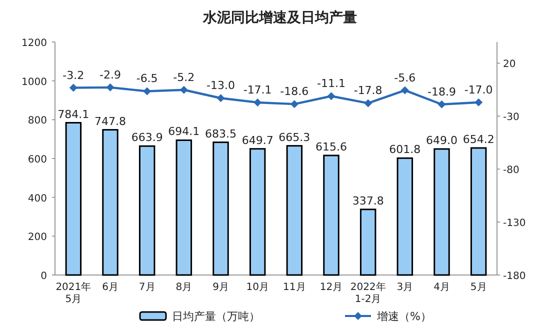  Describe the element at coordinates (279, 17) in the screenshot. I see `chart-title: 水泥同比增速及日均产量` at that location.